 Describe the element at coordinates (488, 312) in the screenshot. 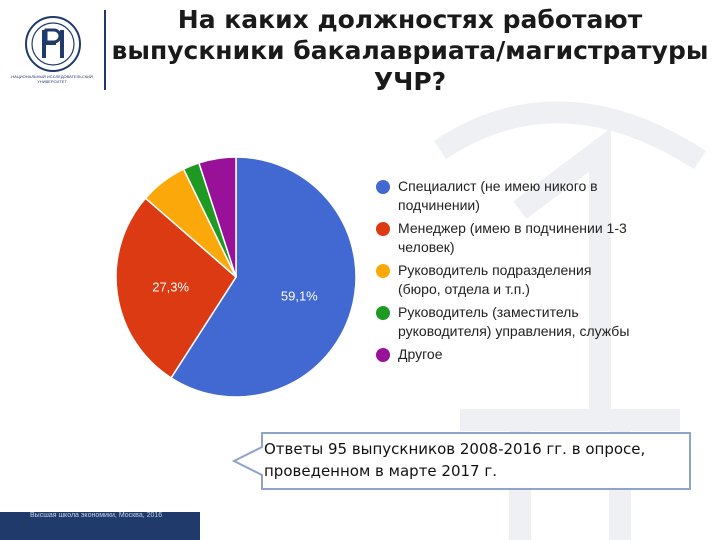

I see `legend-label: Руководитель (заместитель` at that location.